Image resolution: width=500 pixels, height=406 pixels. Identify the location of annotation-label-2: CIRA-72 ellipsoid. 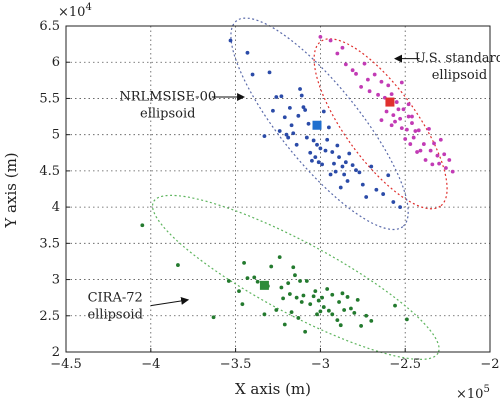
(114, 306).